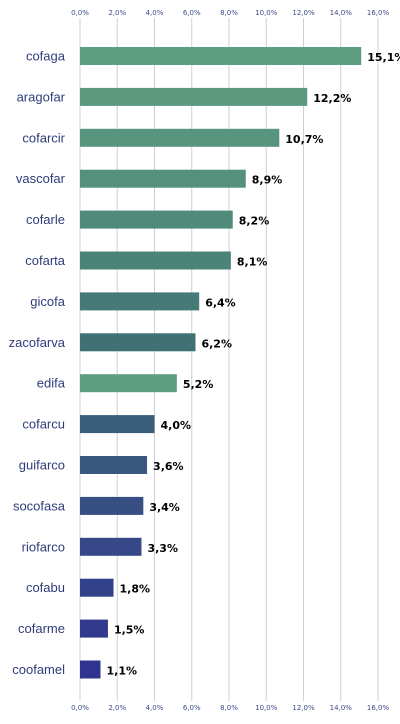 Image resolution: width=400 pixels, height=724 pixels. I want to click on x-tick-label-top: 2,0%, so click(117, 13).